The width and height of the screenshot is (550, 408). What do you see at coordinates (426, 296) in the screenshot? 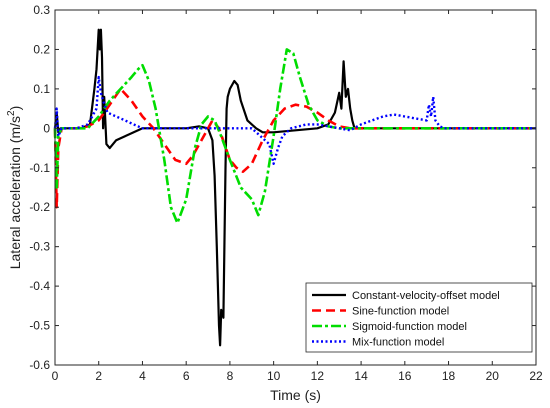
I see `legend-label-1: Constant-velocity-offset model` at bounding box center [426, 296].